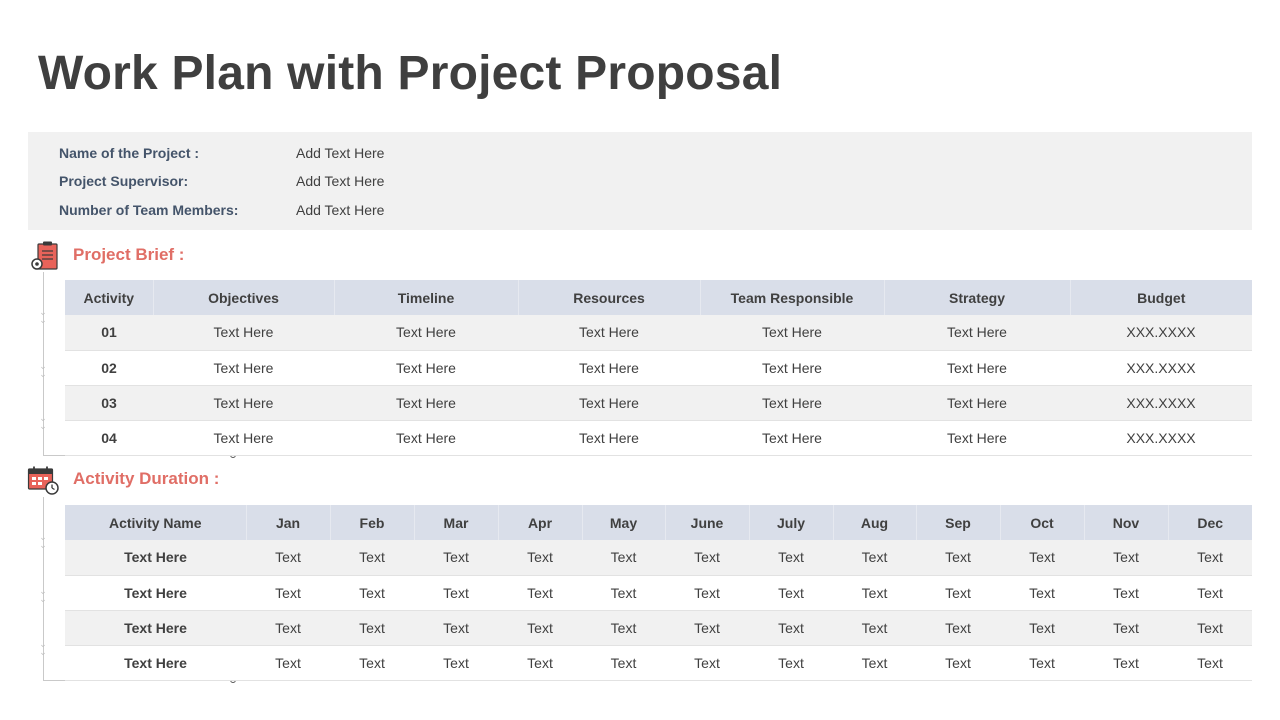 This screenshot has width=1280, height=720. Describe the element at coordinates (124, 181) in the screenshot. I see `info-label: Project Supervisor:` at that location.